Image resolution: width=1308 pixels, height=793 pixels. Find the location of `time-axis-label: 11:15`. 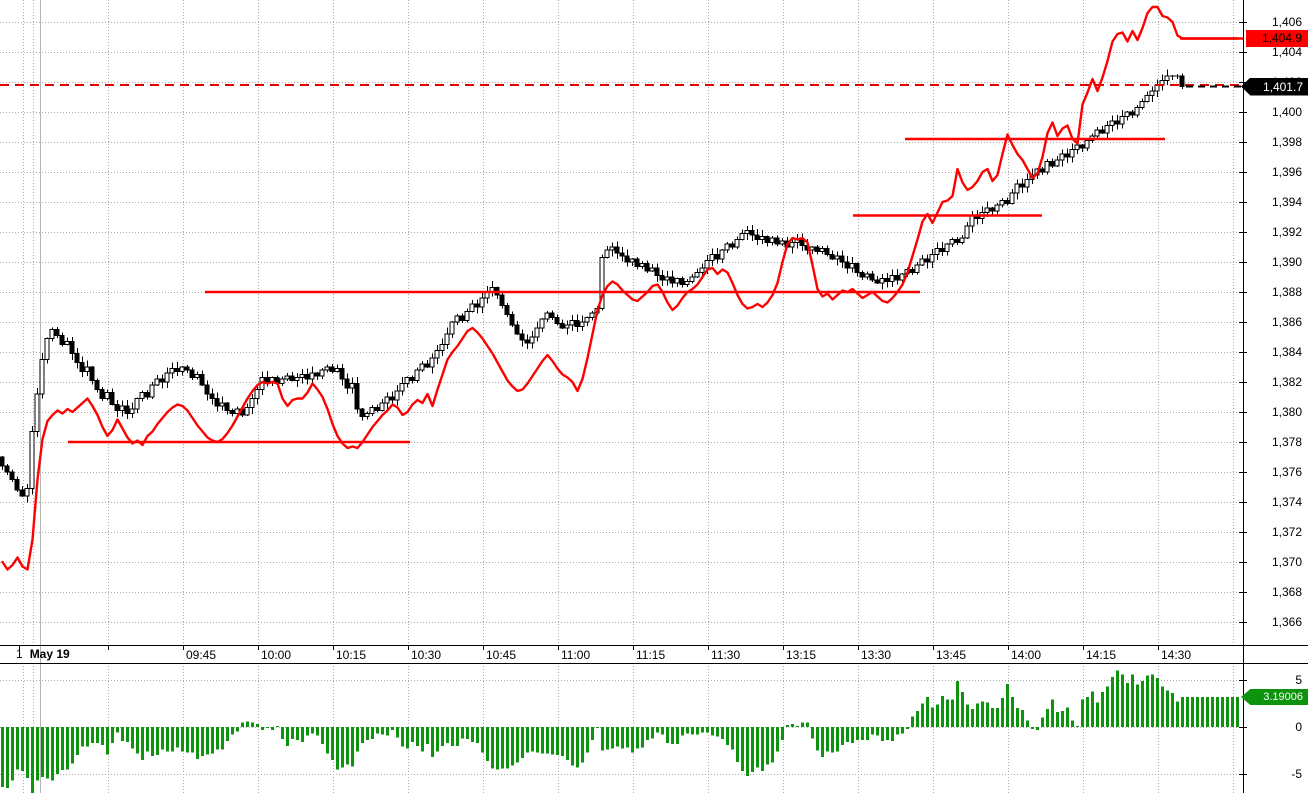

time-axis-label: 11:15 is located at coordinates (650, 655).